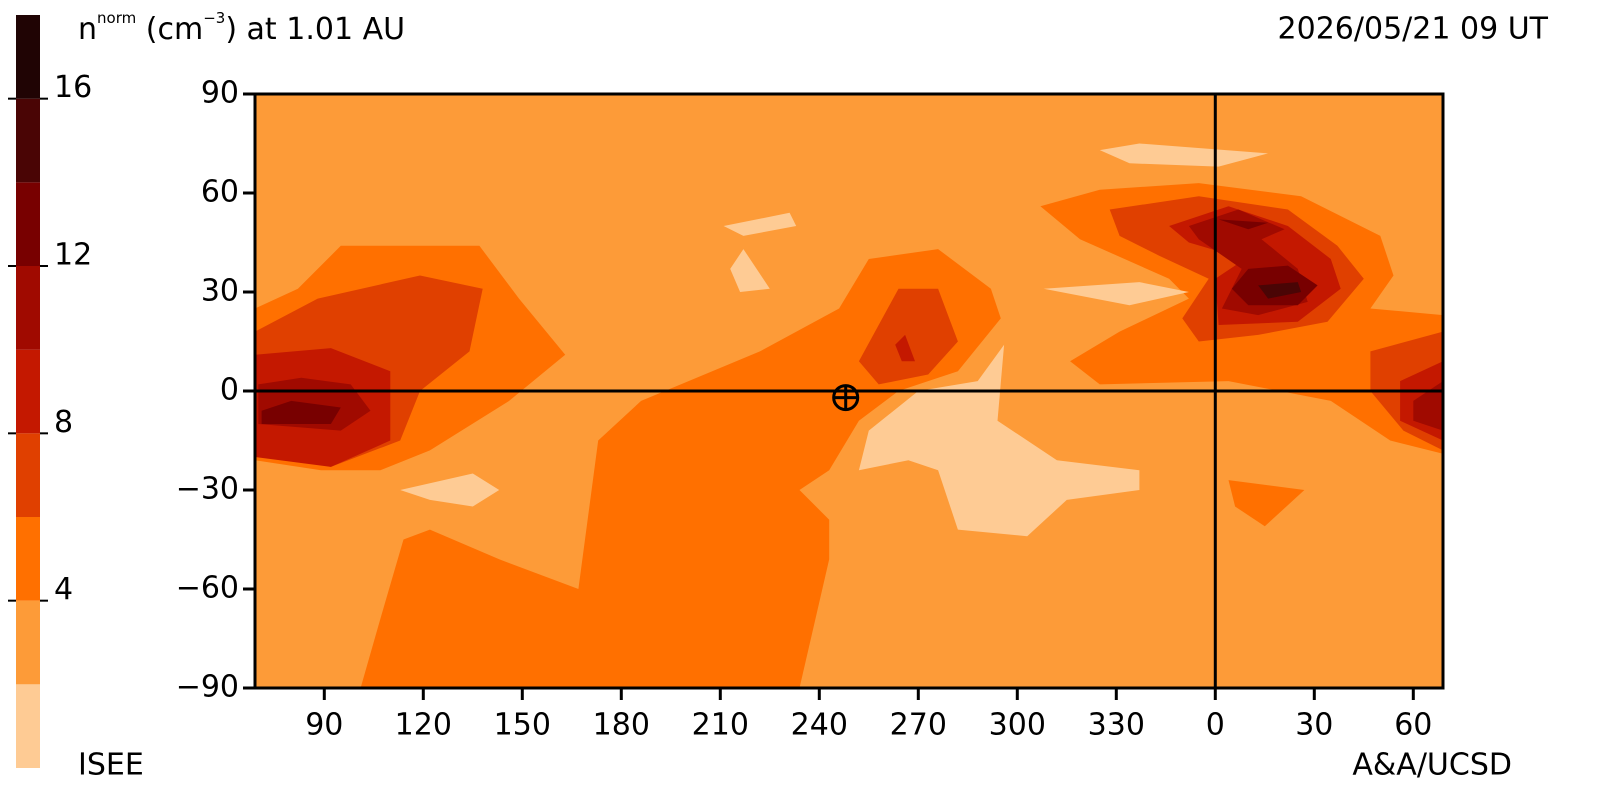 The width and height of the screenshot is (1600, 800). Describe the element at coordinates (116, 18) in the screenshot. I see `title-sup: norm` at that location.